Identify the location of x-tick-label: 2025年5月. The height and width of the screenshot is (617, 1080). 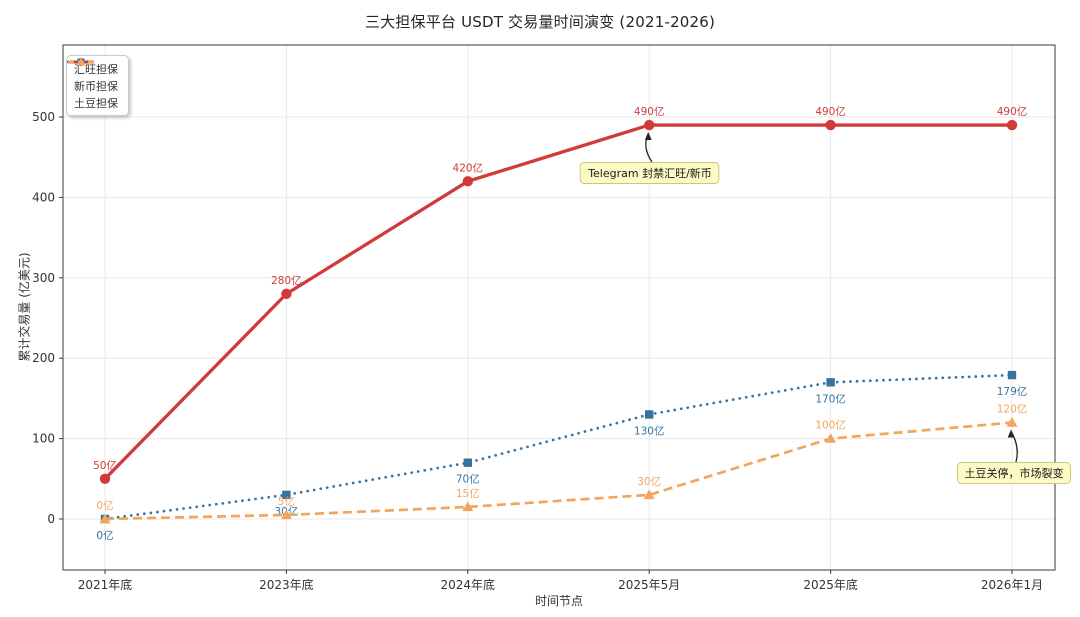
(649, 585).